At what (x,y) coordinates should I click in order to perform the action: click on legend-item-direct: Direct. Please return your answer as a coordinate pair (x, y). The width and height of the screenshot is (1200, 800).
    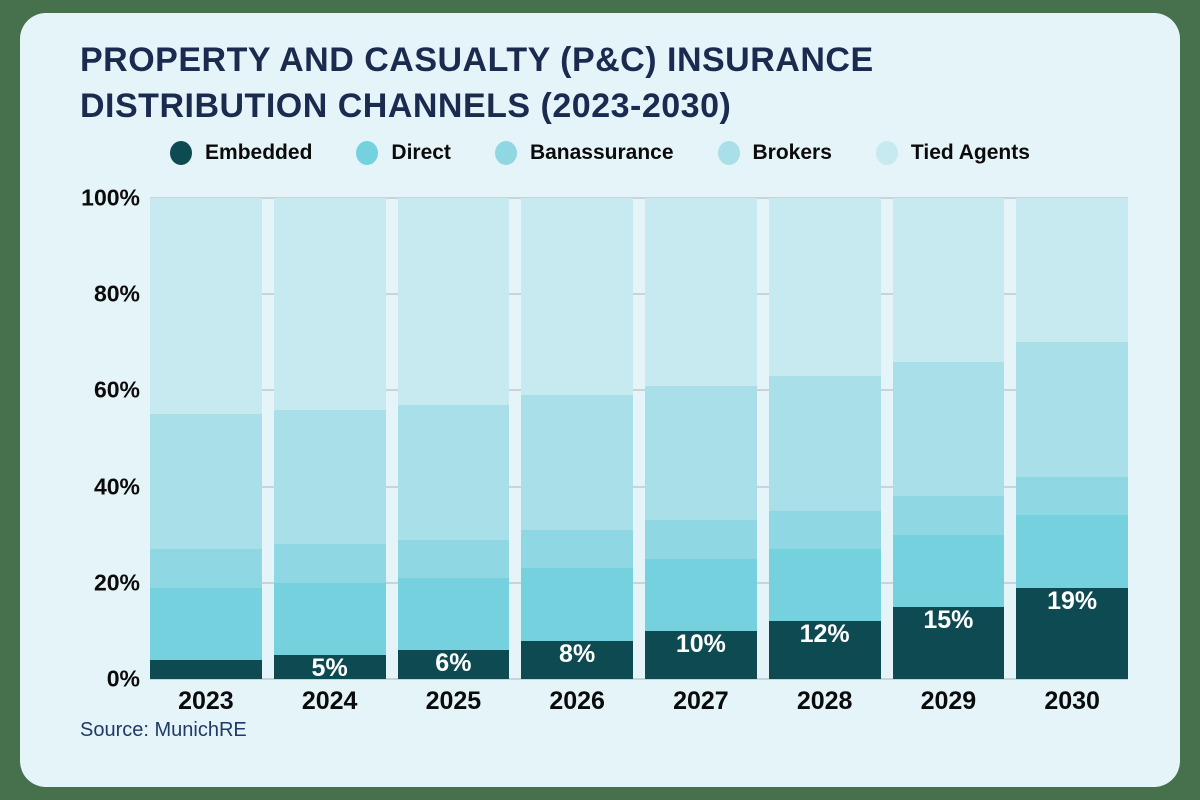
    Looking at the image, I should click on (403, 153).